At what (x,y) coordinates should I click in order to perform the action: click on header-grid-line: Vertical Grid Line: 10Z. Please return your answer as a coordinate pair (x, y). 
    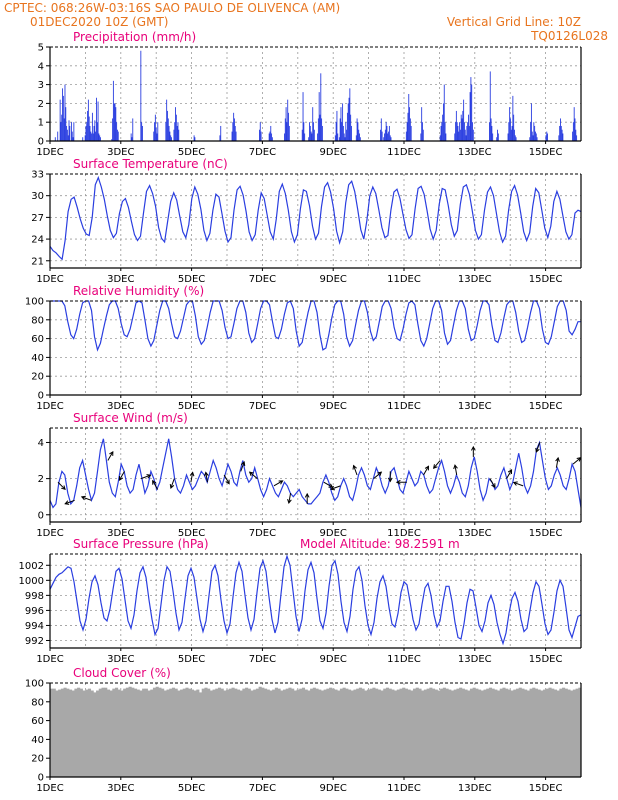
    Looking at the image, I should click on (514, 22).